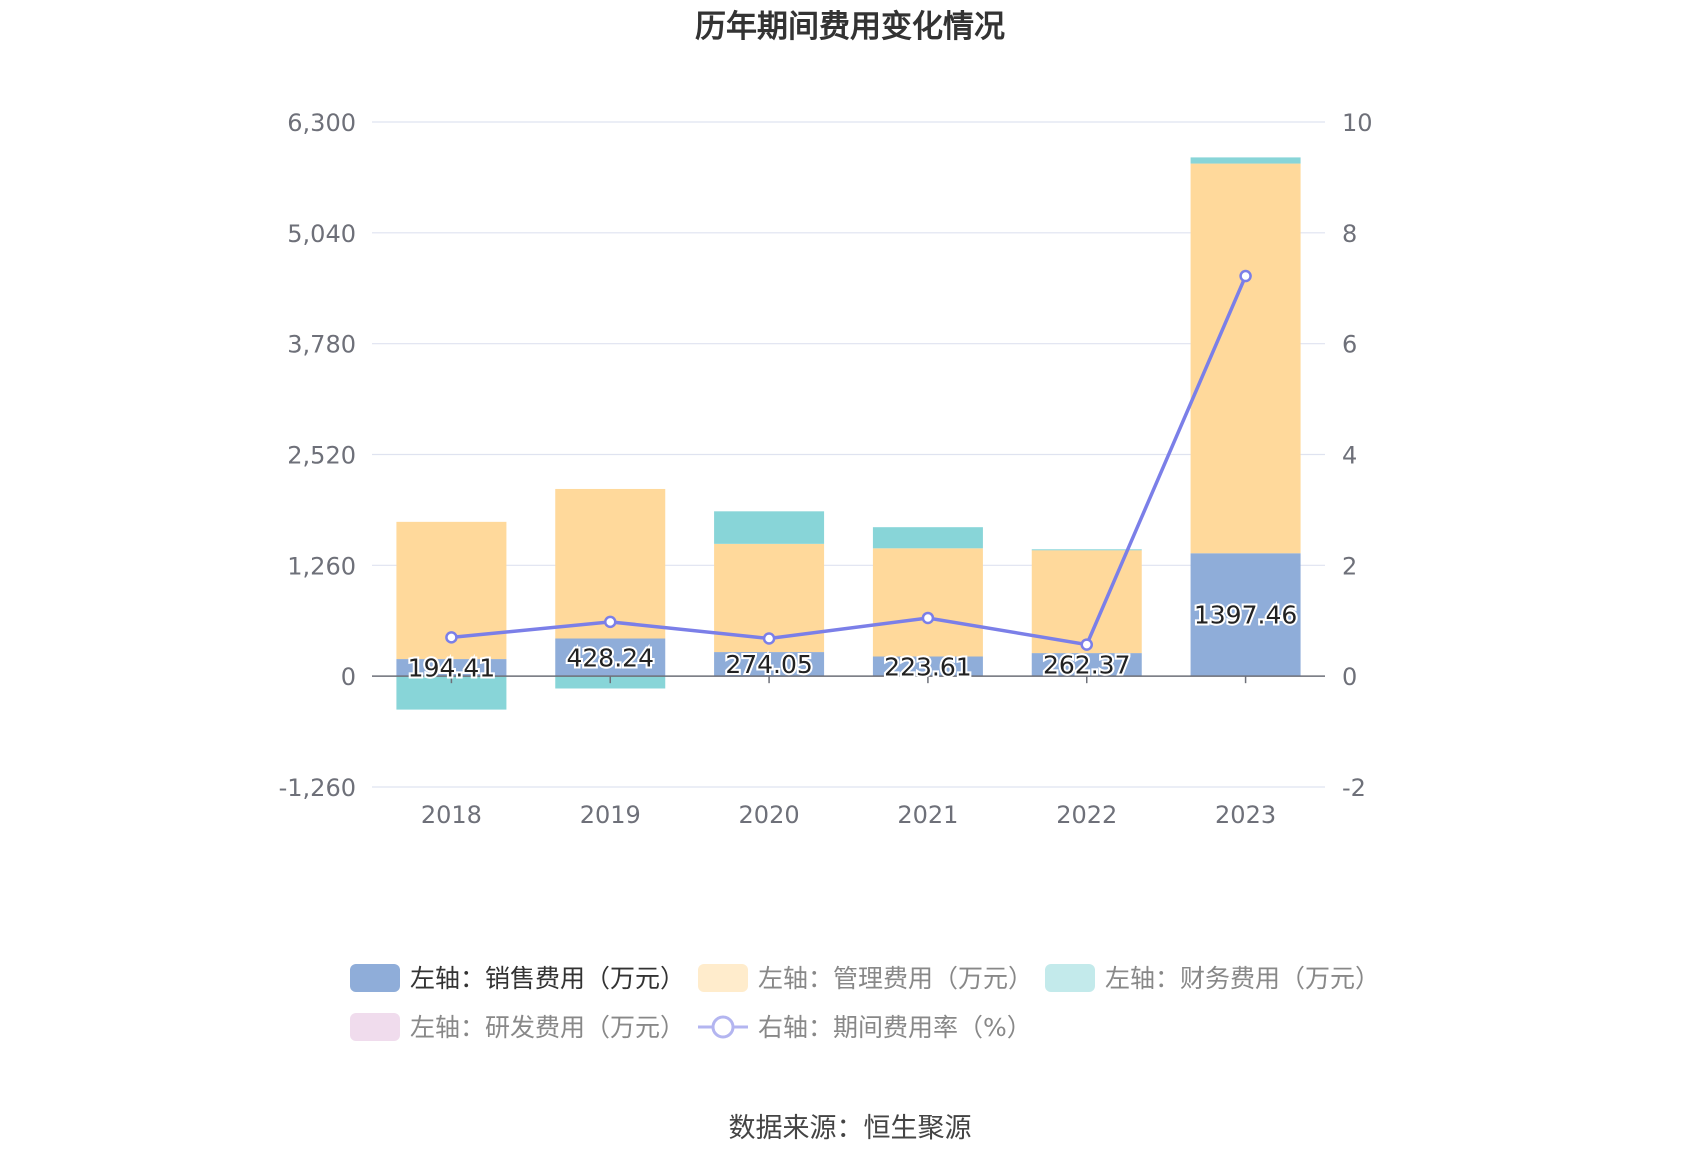 This screenshot has height=1150, width=1700. I want to click on legend-item: 左轴：销售费用（万元）, so click(517, 978).